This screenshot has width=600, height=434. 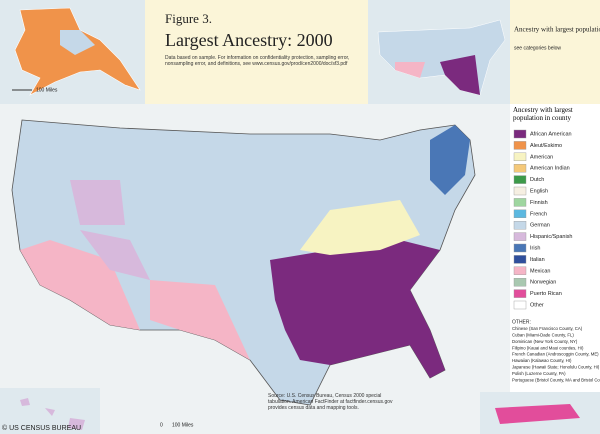 I want to click on other-item: Polish (Luzerne County, PA), so click(x=539, y=373).